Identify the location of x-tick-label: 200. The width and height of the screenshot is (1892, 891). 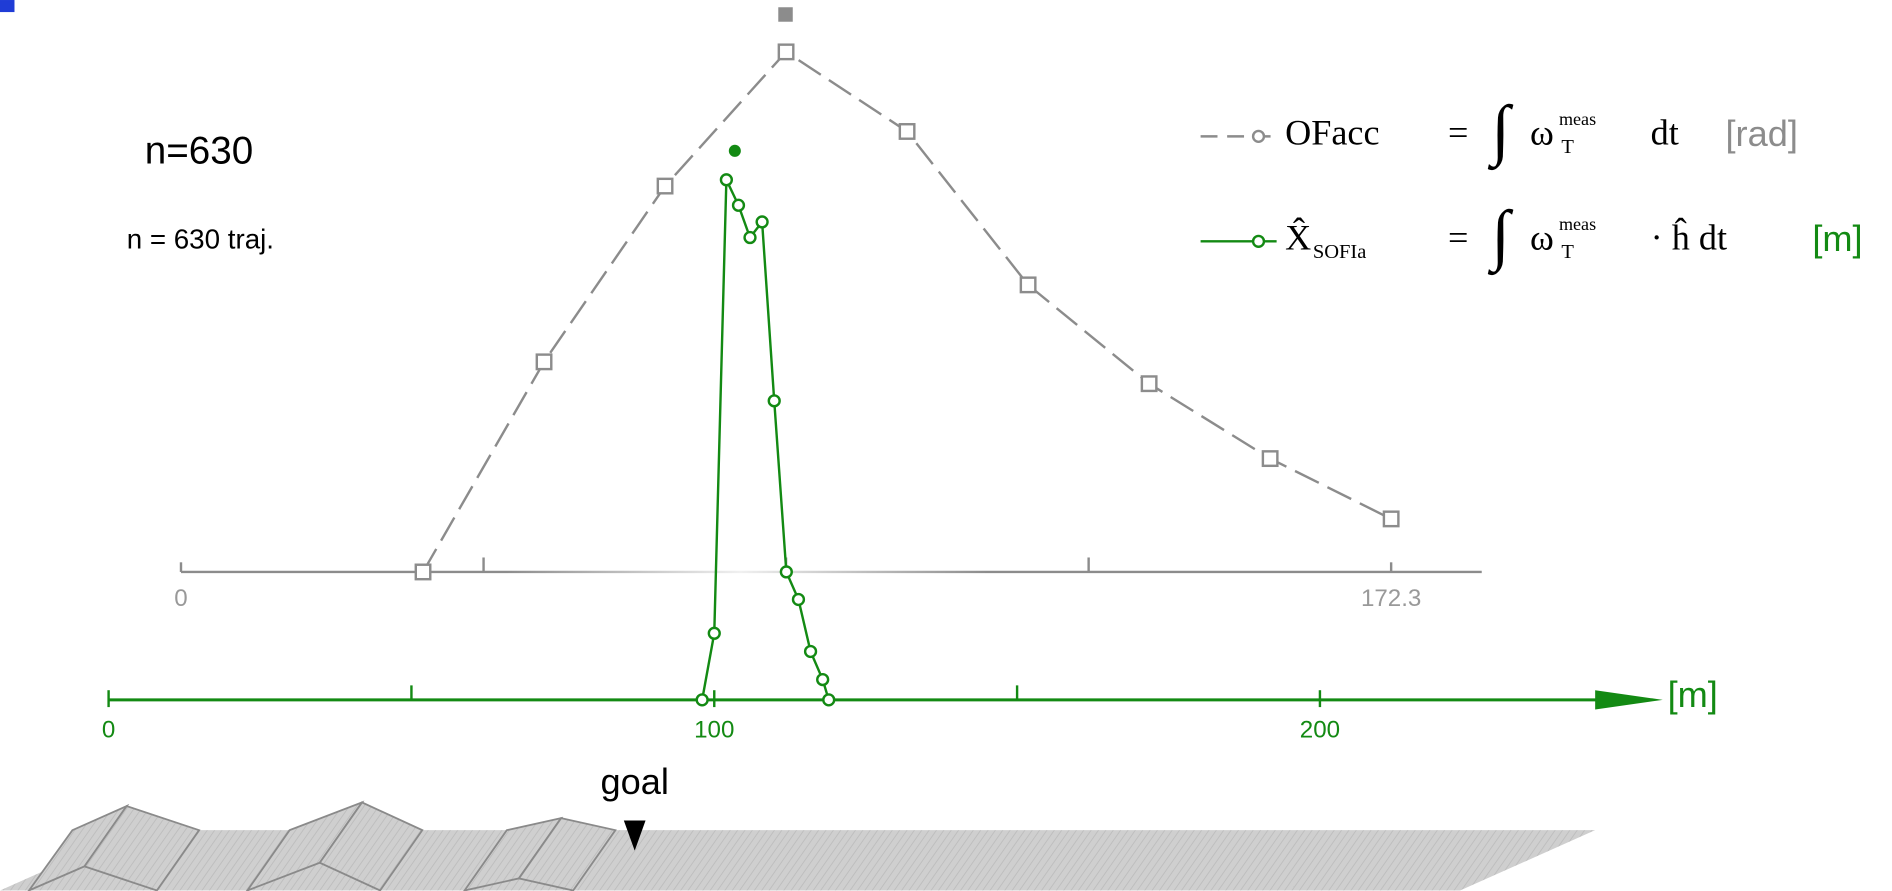
(1320, 730).